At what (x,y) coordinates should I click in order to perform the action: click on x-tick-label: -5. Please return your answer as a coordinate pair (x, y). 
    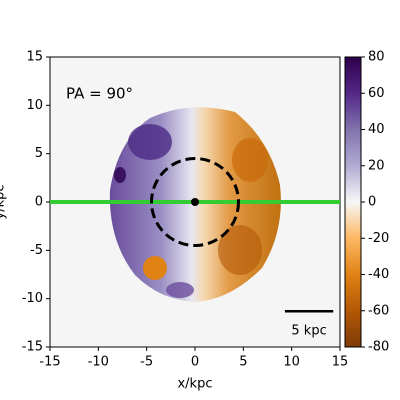
    Looking at the image, I should click on (146, 362).